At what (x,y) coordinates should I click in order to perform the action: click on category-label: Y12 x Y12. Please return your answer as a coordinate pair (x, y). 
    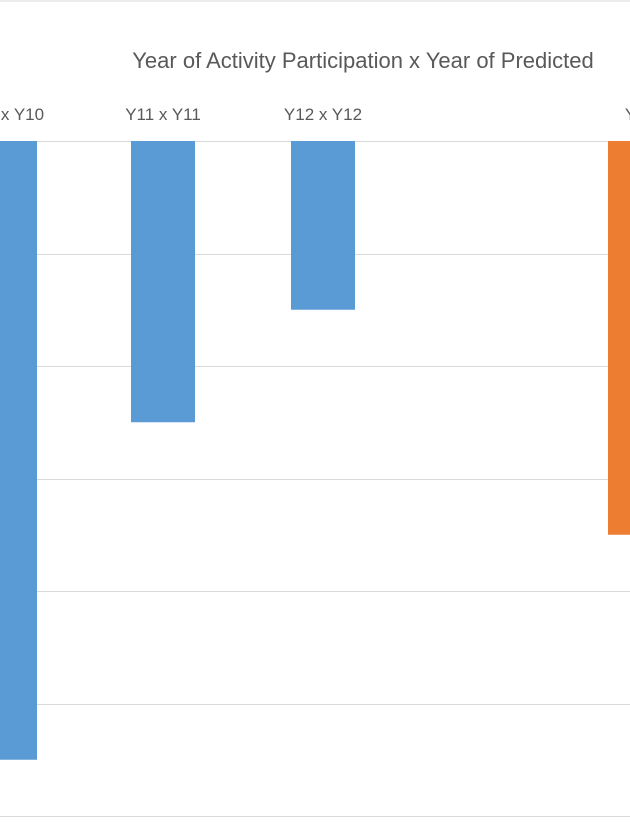
    Looking at the image, I should click on (323, 114).